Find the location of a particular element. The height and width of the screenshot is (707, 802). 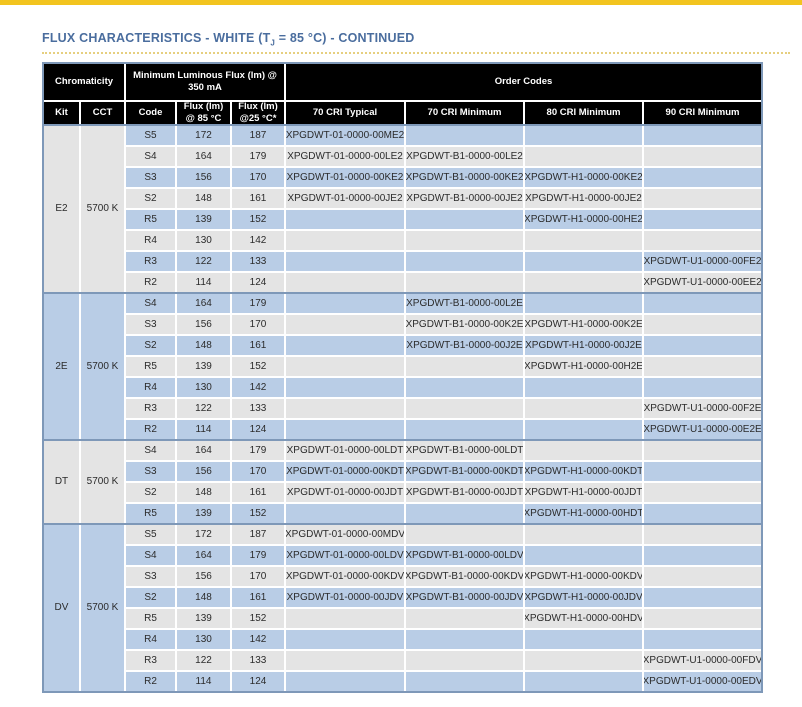

order-code-80cri-minimum-cell: XPGDWT-H1-0000-00KDV is located at coordinates (583, 576).